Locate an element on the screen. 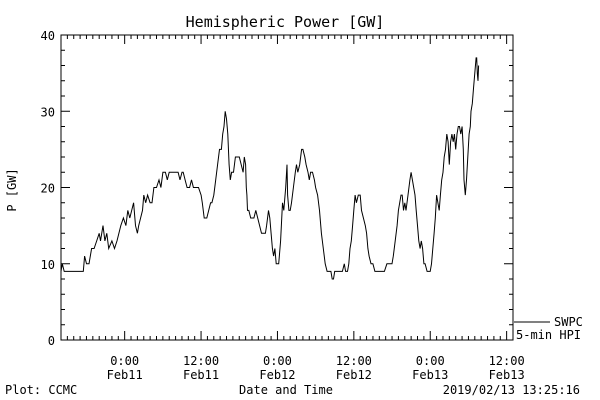  y-axis-label: P [GW] is located at coordinates (12, 189).